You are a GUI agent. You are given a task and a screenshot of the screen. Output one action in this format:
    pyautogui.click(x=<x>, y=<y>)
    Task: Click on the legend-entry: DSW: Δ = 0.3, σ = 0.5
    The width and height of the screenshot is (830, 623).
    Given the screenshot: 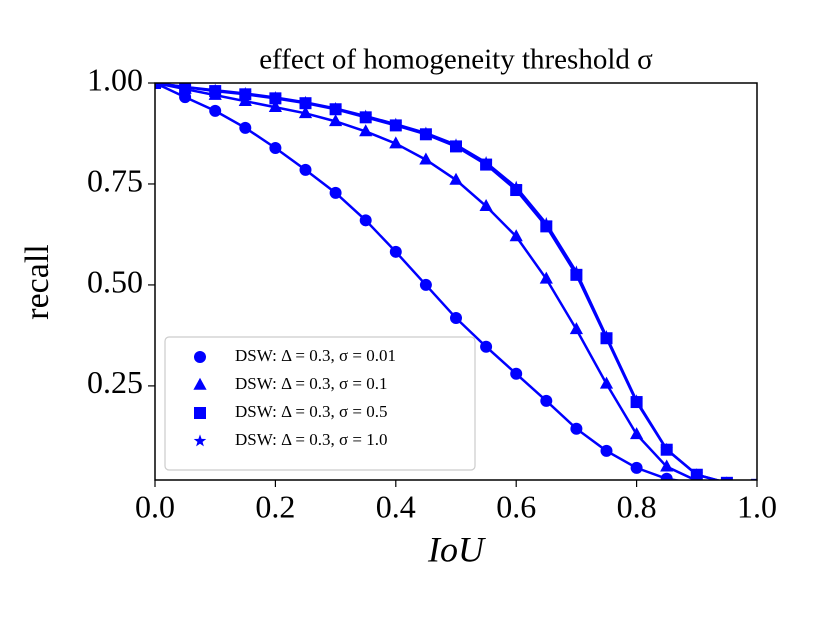 What is the action you would take?
    pyautogui.click(x=290, y=411)
    